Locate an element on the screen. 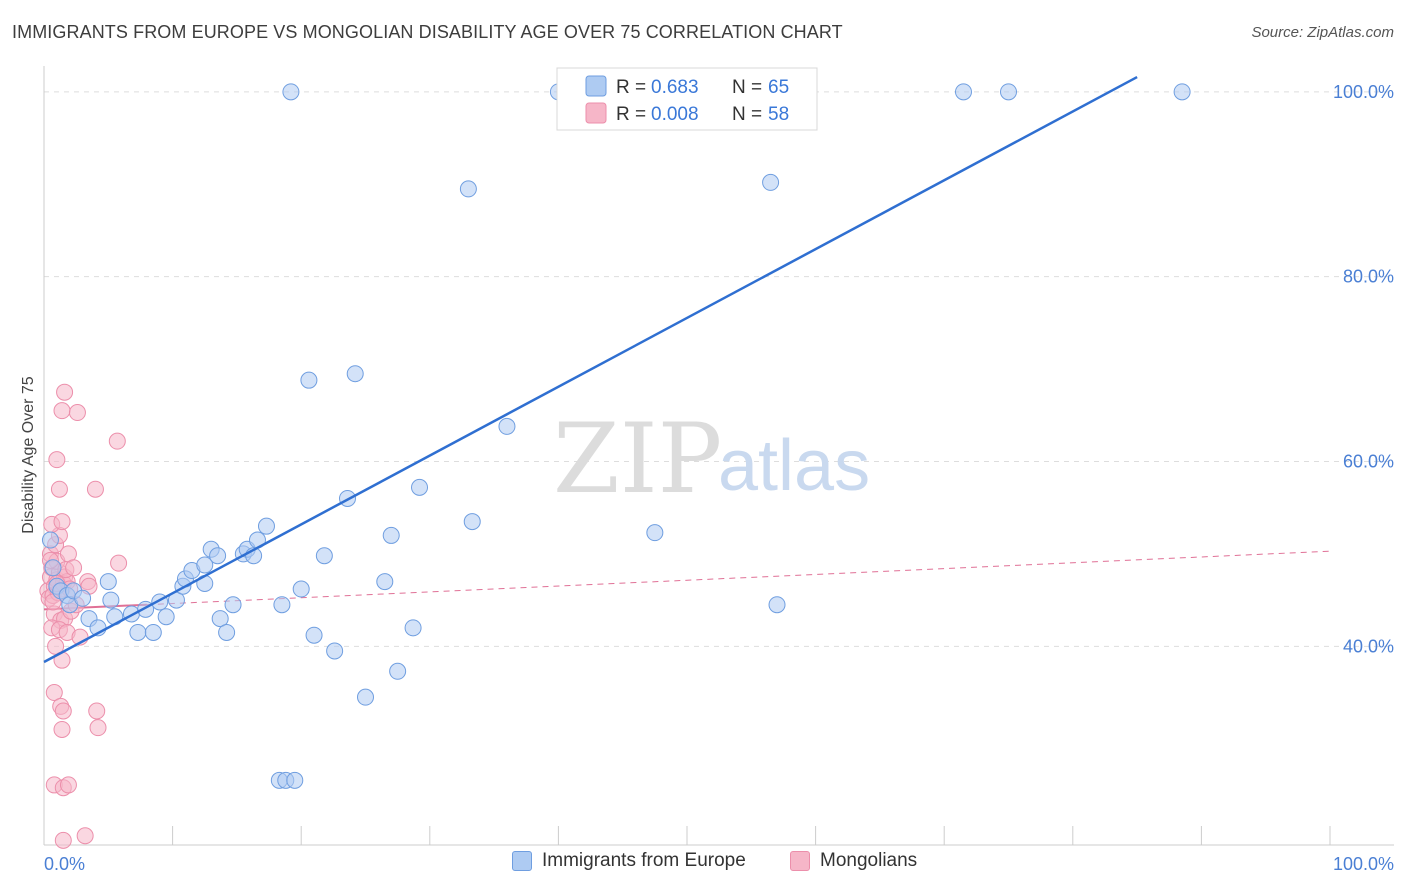 This screenshot has height=892, width=1406. source-credit: Source: ZipAtlas.com is located at coordinates (1322, 32).